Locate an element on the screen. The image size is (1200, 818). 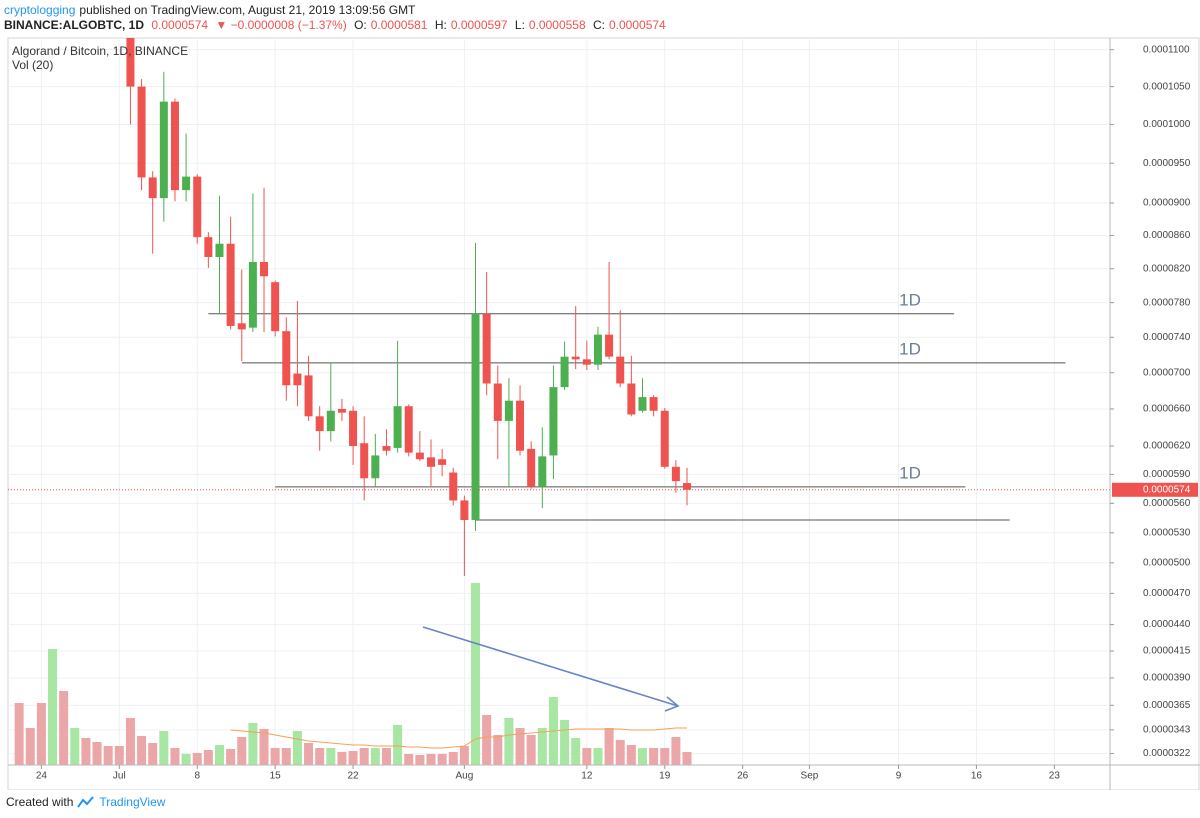
y-tick-label: 0.0000343 is located at coordinates (1167, 729).